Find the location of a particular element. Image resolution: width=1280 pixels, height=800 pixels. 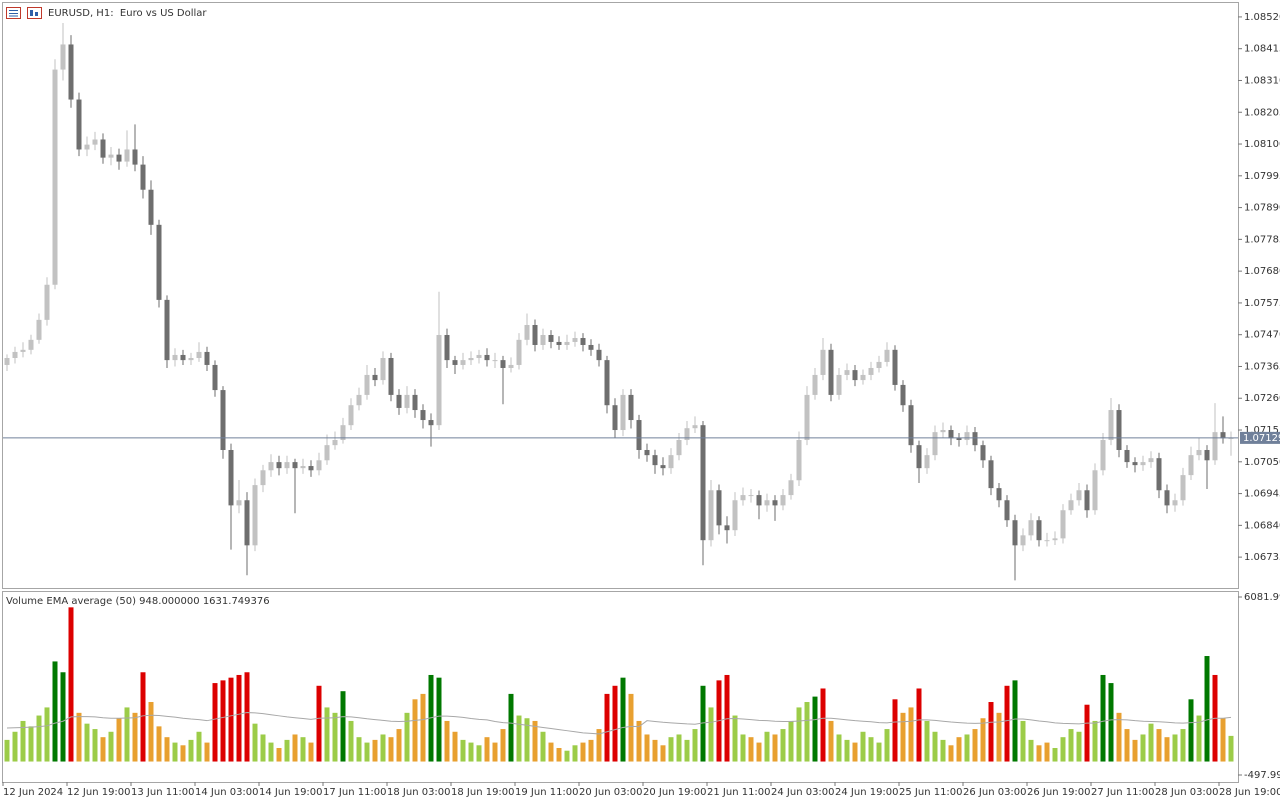

x-tick-label: 26 Jun 19:00 is located at coordinates (1059, 792).